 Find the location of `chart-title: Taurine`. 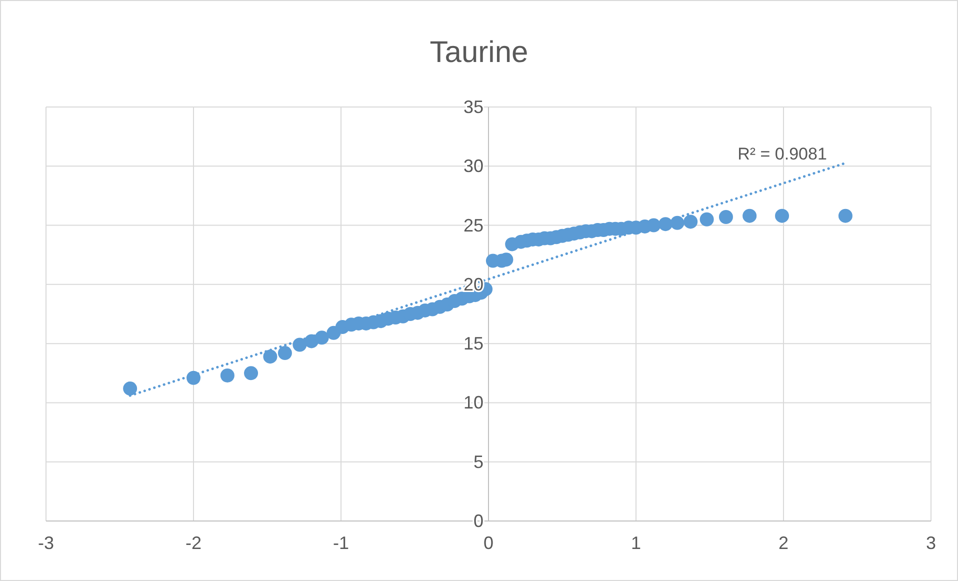

chart-title: Taurine is located at coordinates (479, 52).